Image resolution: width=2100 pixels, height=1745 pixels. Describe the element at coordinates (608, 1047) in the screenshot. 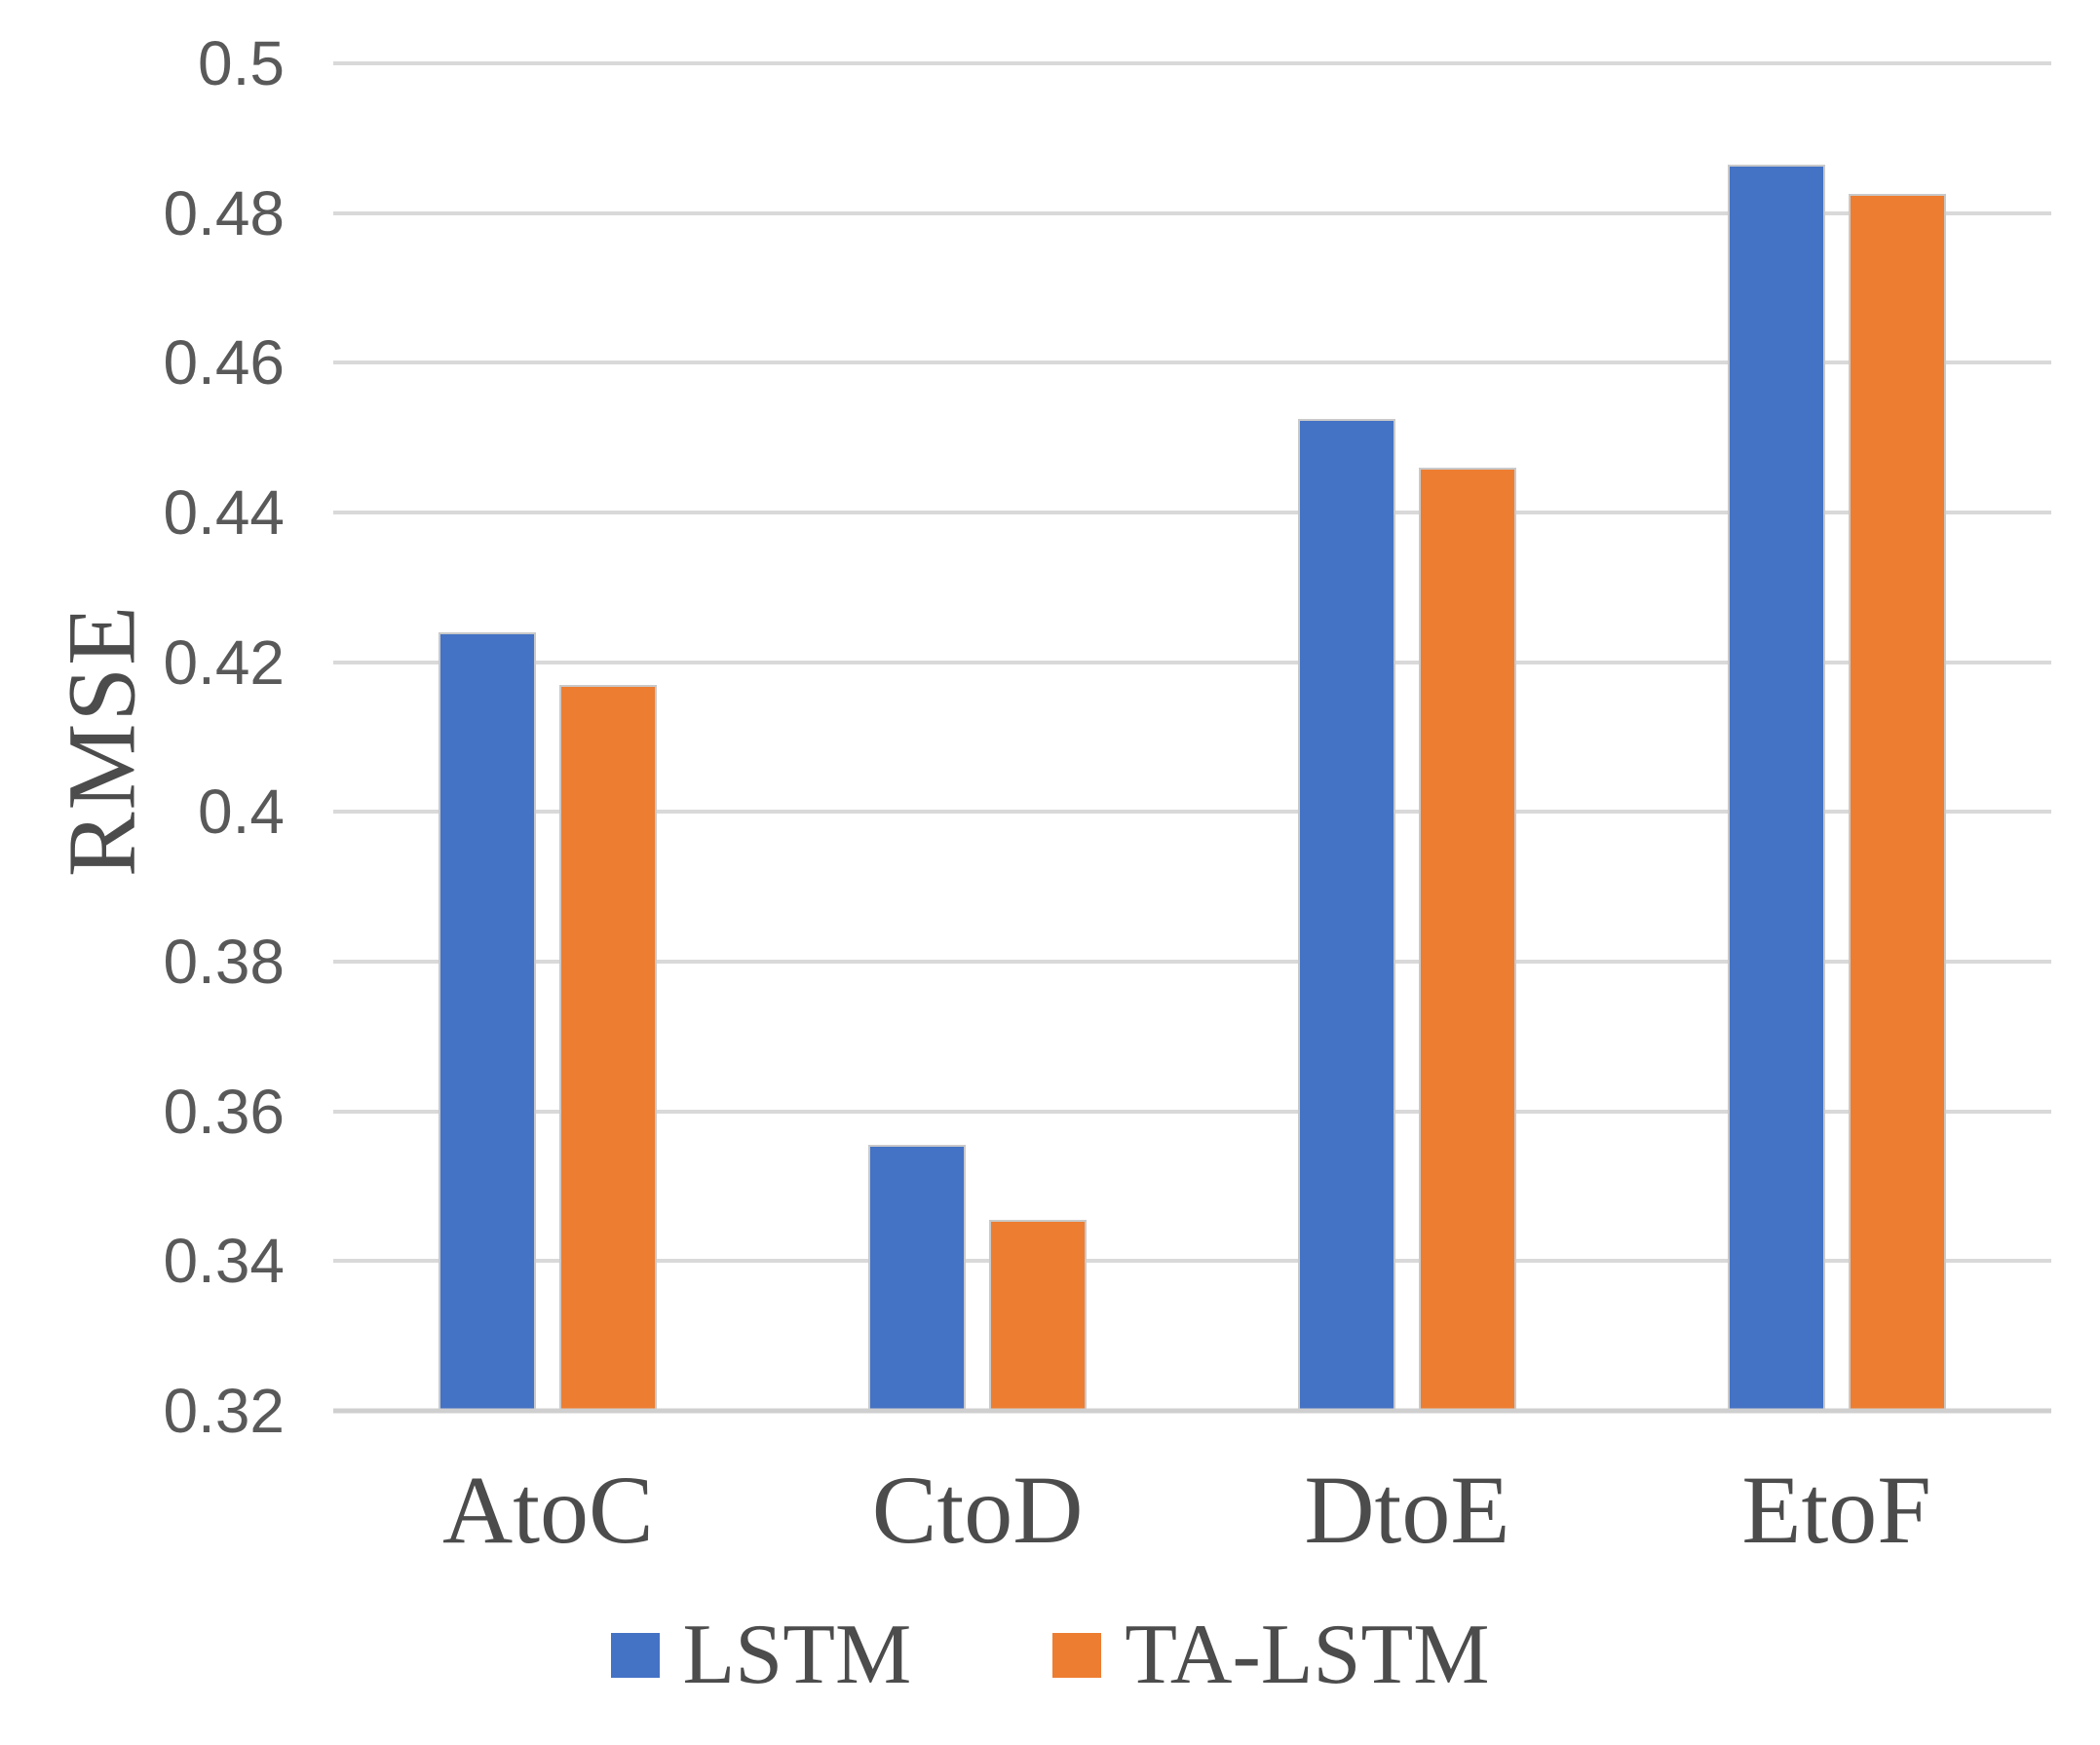

I see `bar-ta-lstm-AtoC` at that location.